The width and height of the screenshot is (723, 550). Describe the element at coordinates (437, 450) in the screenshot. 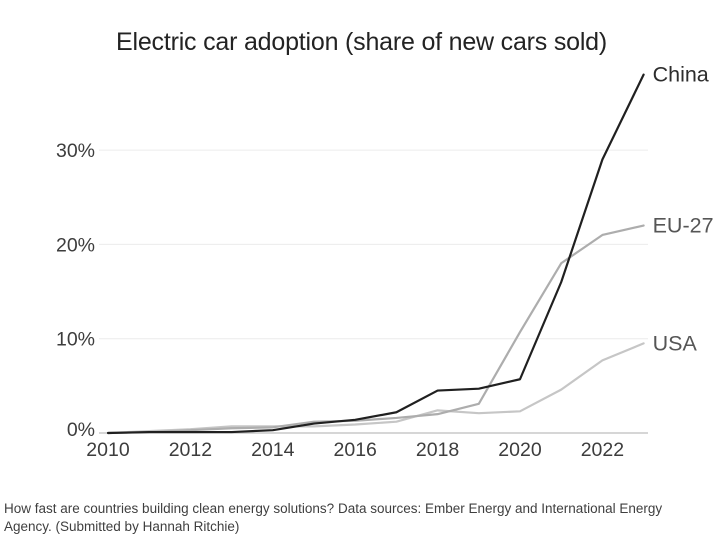

I see `x-tick-label-2018: 2018` at that location.